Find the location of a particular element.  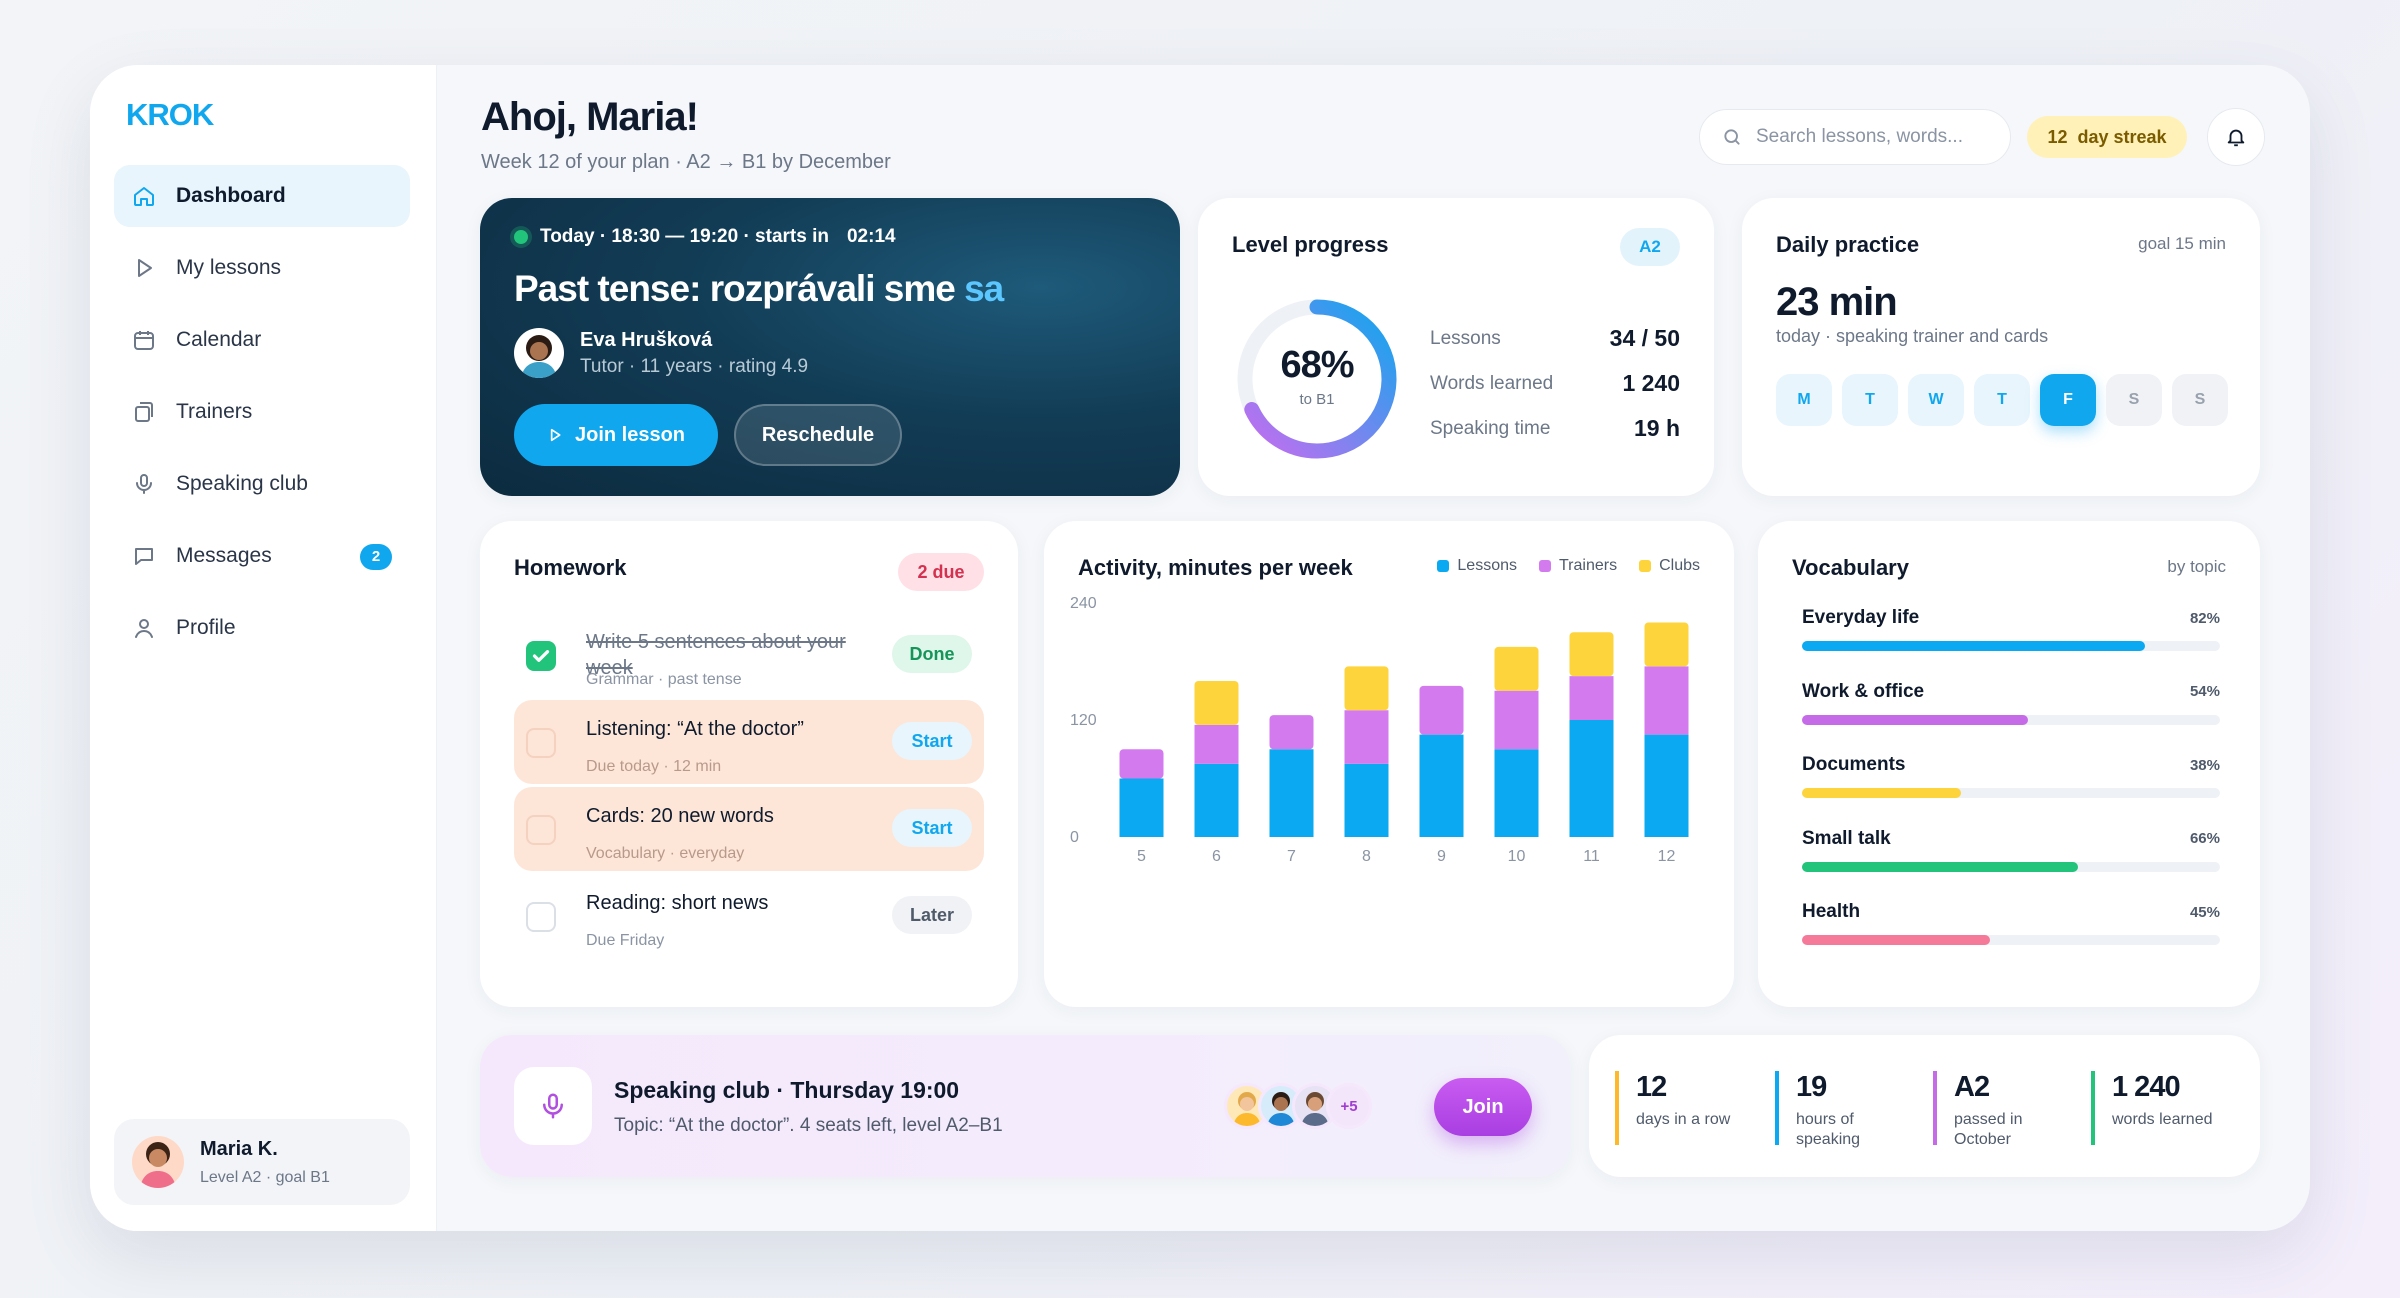

join-lesson-label: Join lesson is located at coordinates (630, 434).